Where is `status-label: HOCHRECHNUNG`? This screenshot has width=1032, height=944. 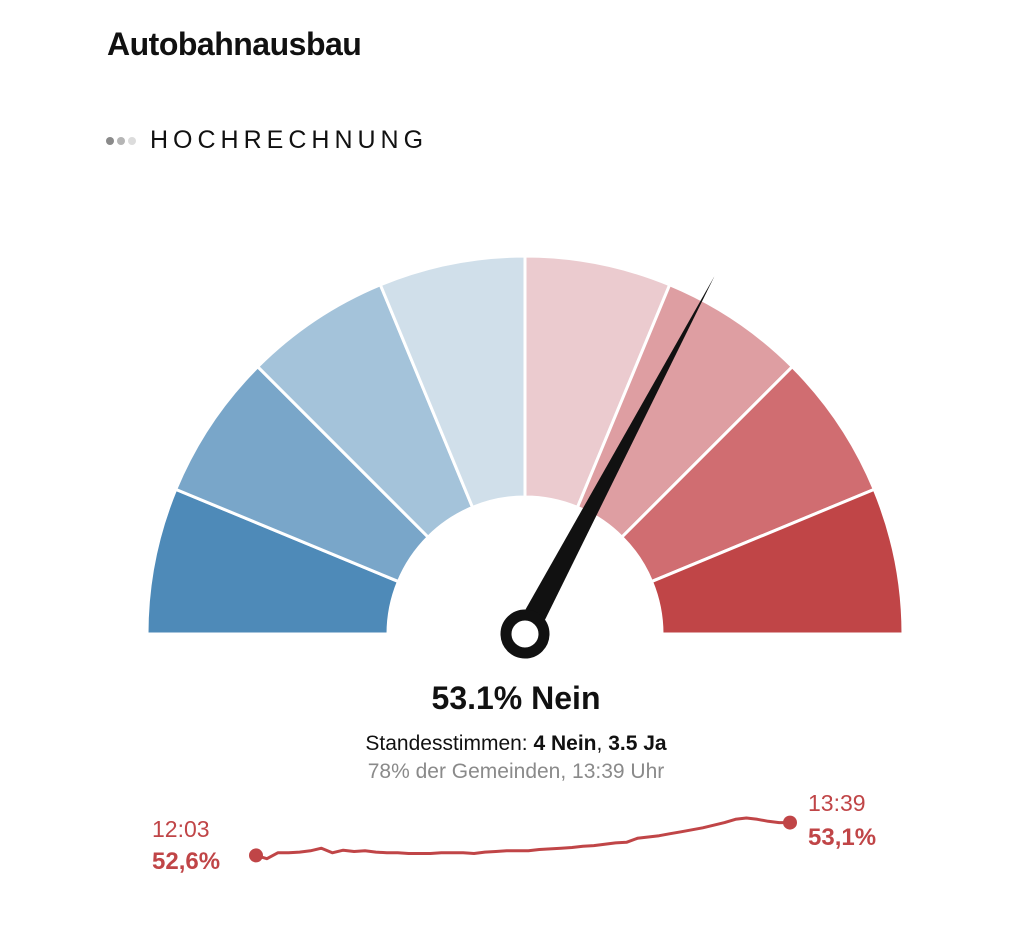 status-label: HOCHRECHNUNG is located at coordinates (289, 140).